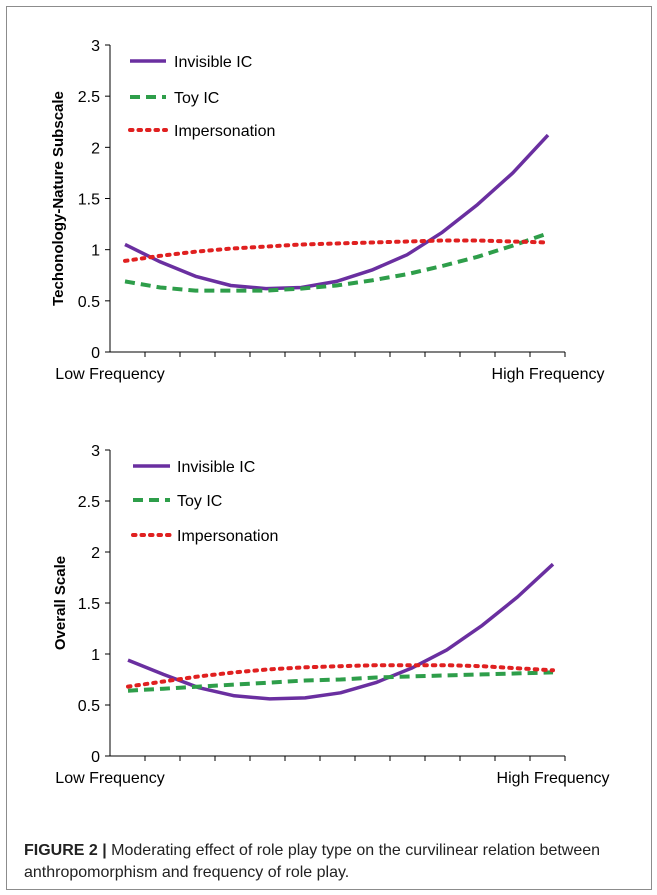  What do you see at coordinates (337, 212) in the screenshot?
I see `chart1-series-line-invisible-ic` at bounding box center [337, 212].